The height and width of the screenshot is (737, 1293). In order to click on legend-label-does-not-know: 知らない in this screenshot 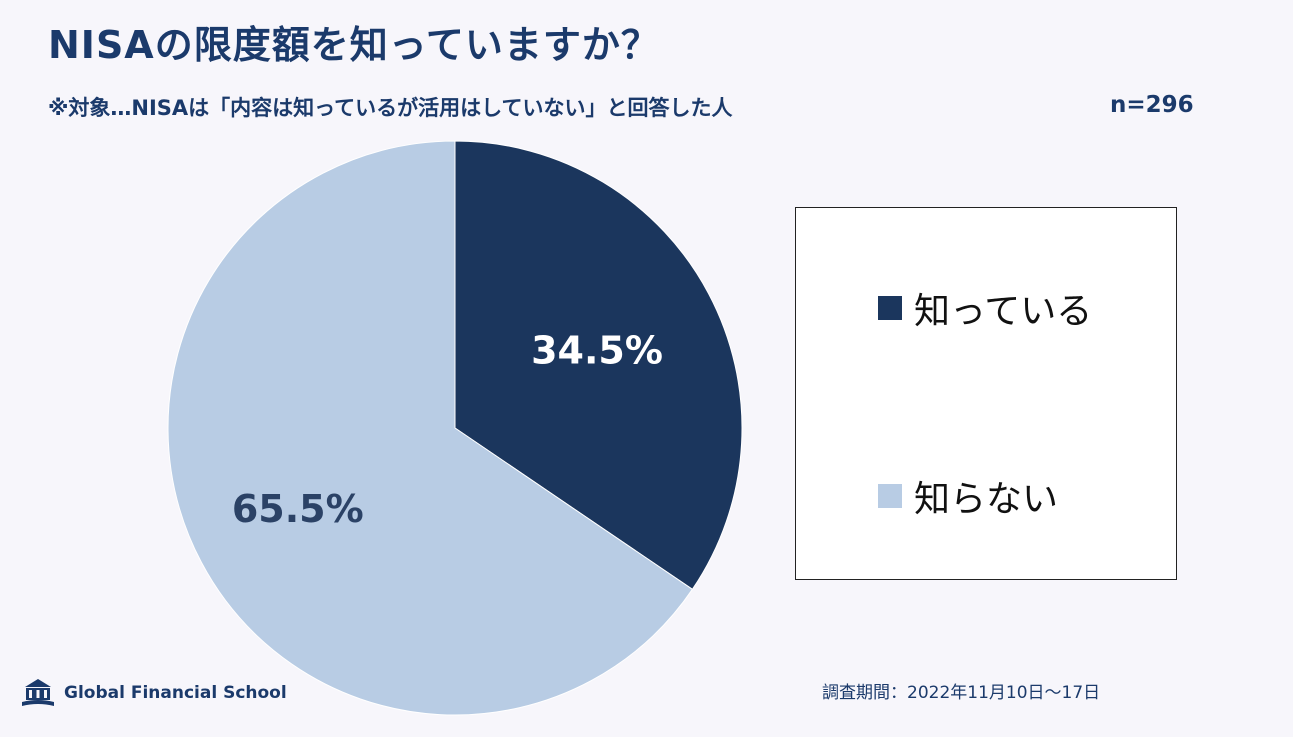, I will do `click(986, 499)`.